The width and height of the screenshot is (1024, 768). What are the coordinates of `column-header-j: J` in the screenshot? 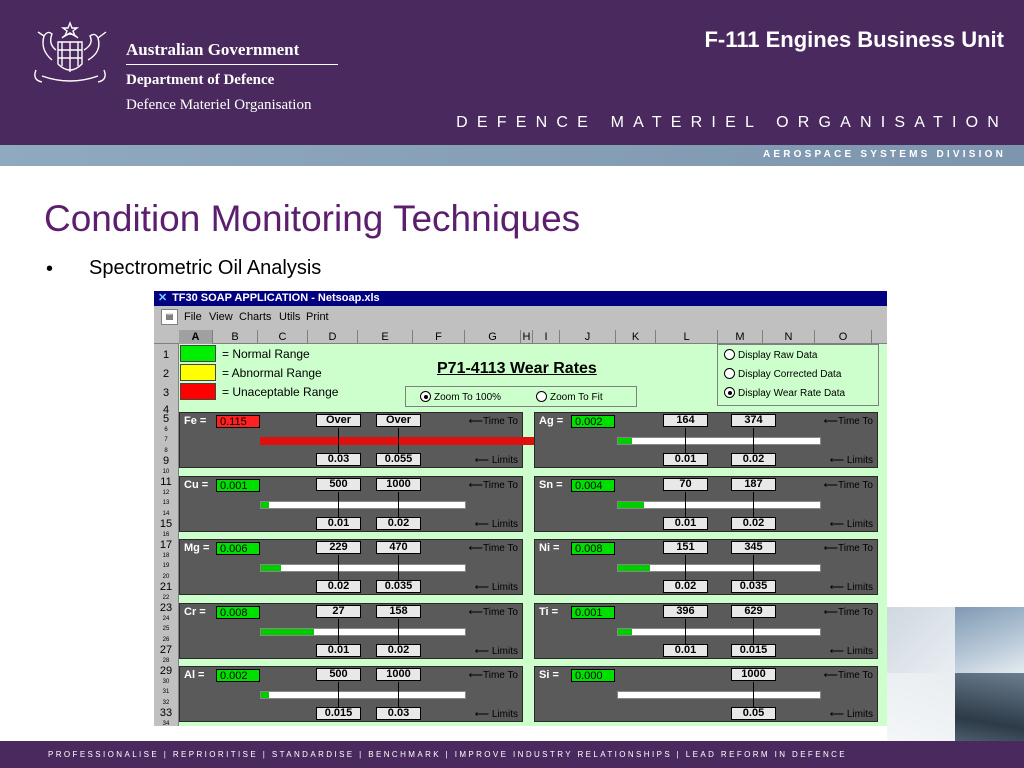 It's located at (588, 337).